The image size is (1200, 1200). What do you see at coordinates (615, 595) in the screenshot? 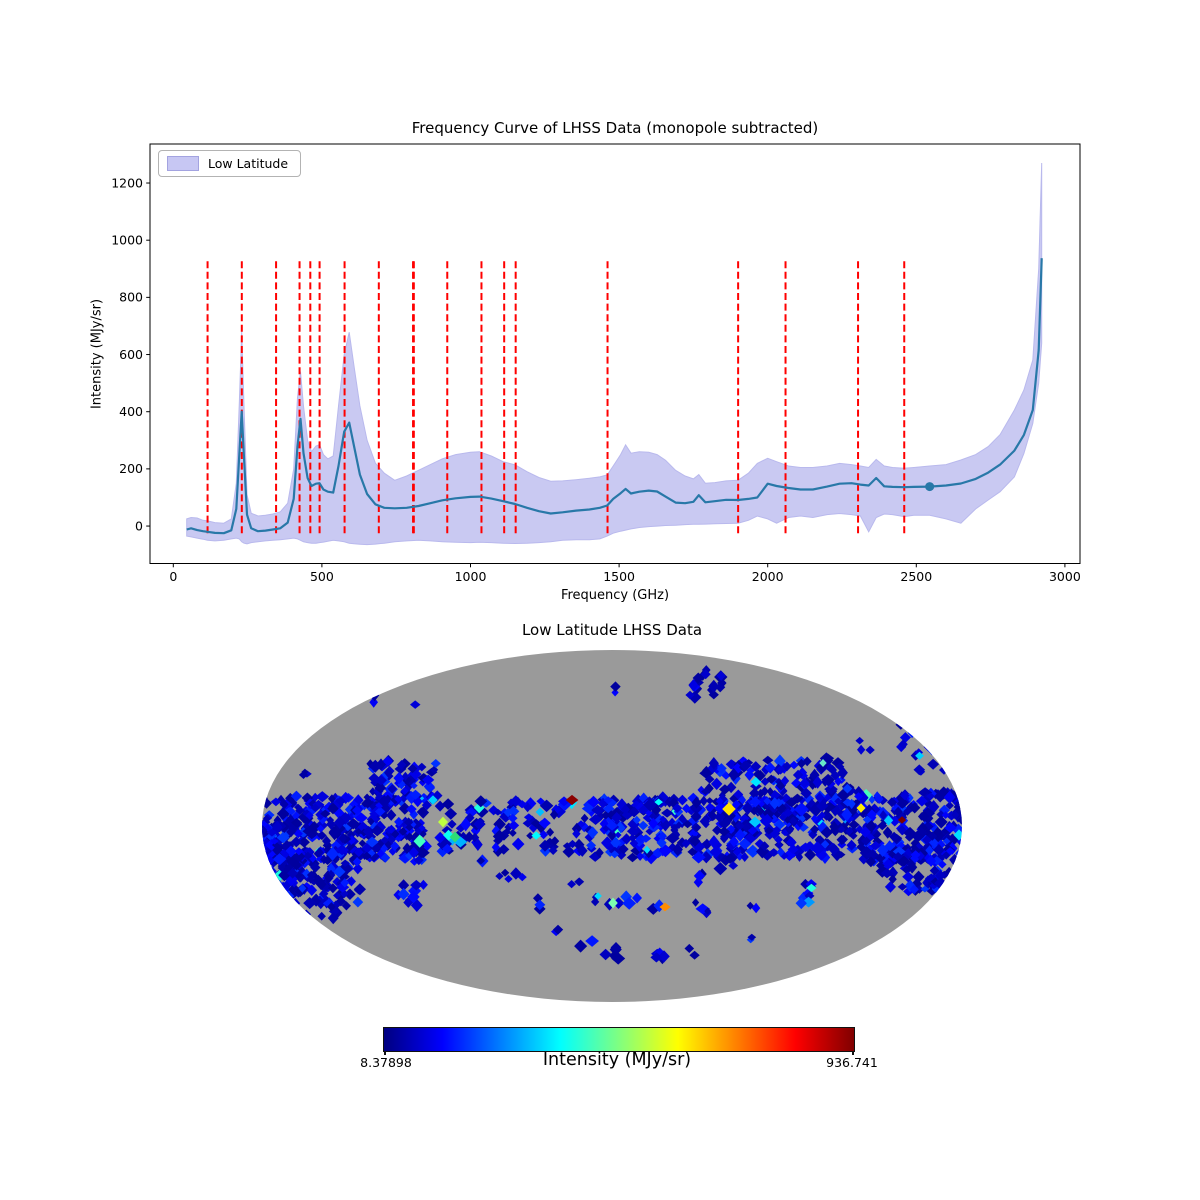
I see `chart1-x-axis-label: Frequency (GHz)` at bounding box center [615, 595].